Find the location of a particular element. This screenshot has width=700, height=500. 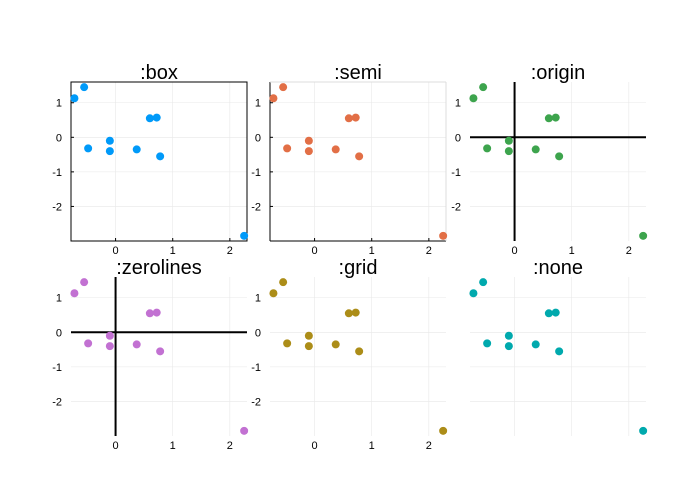

subplot-title: :grid is located at coordinates (358, 268).